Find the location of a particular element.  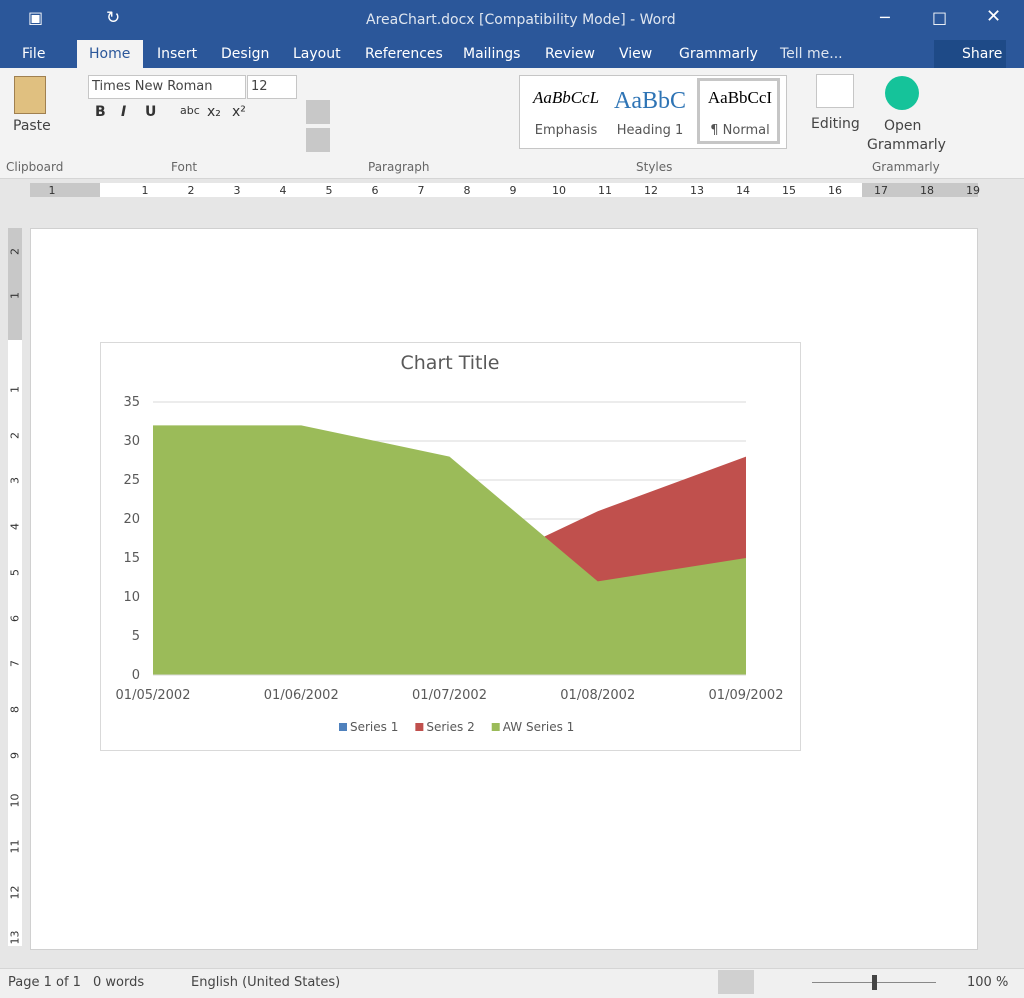

y-tick-label: 35 is located at coordinates (131, 402).